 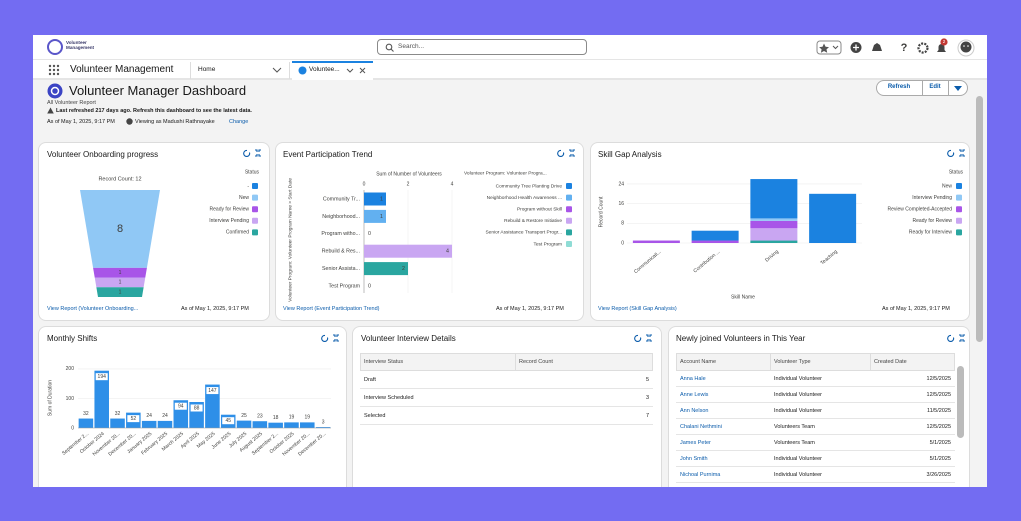 I want to click on scrollbar, so click(x=979, y=219).